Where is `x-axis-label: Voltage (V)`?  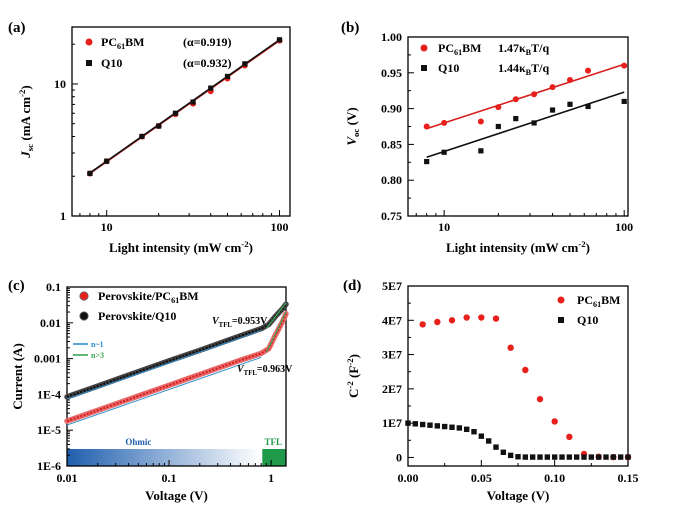
x-axis-label: Voltage (V) is located at coordinates (518, 495).